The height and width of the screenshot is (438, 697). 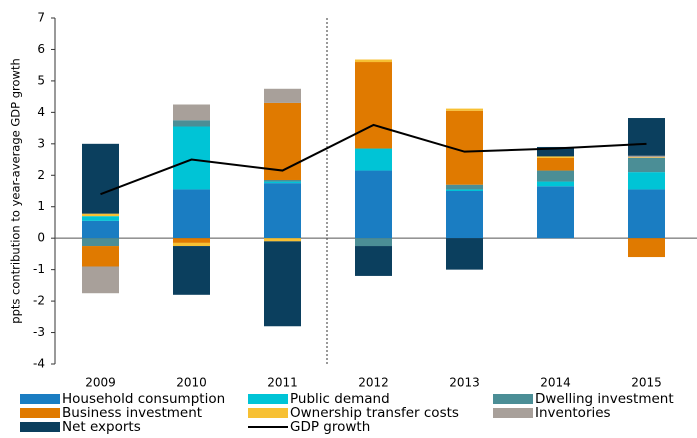 What do you see at coordinates (604, 399) in the screenshot?
I see `legend-label: Dwelling investment` at bounding box center [604, 399].